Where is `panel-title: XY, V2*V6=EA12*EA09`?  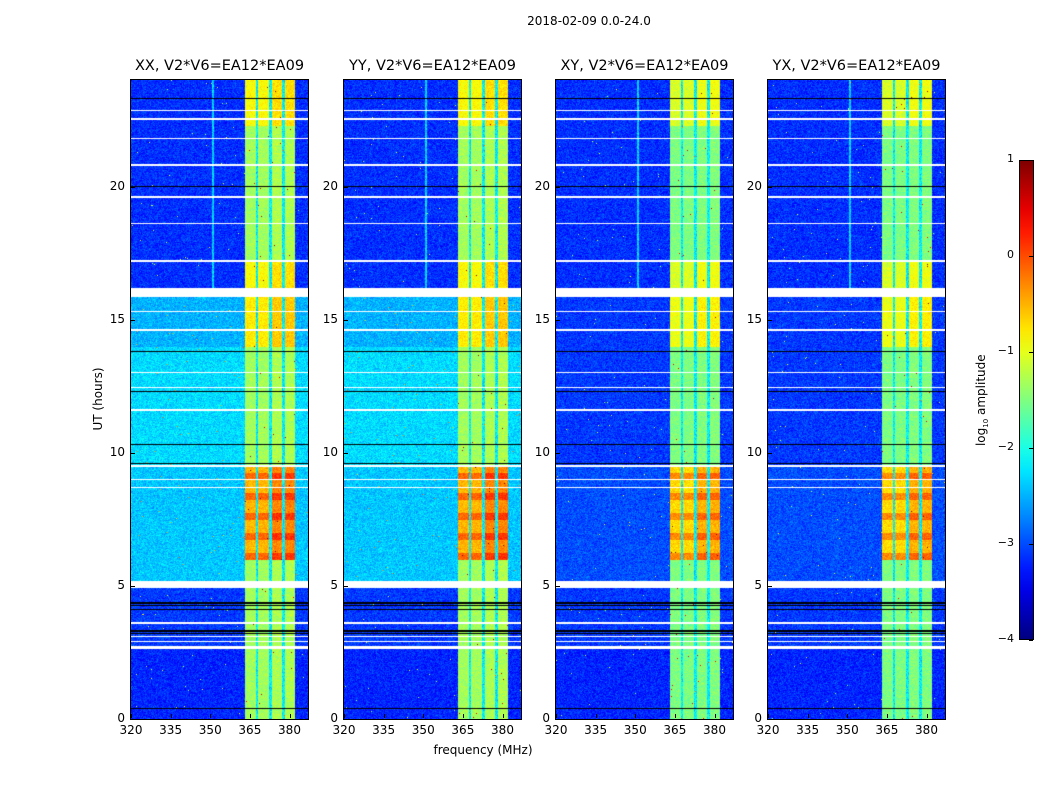
panel-title: XY, V2*V6=EA12*EA09 is located at coordinates (644, 66).